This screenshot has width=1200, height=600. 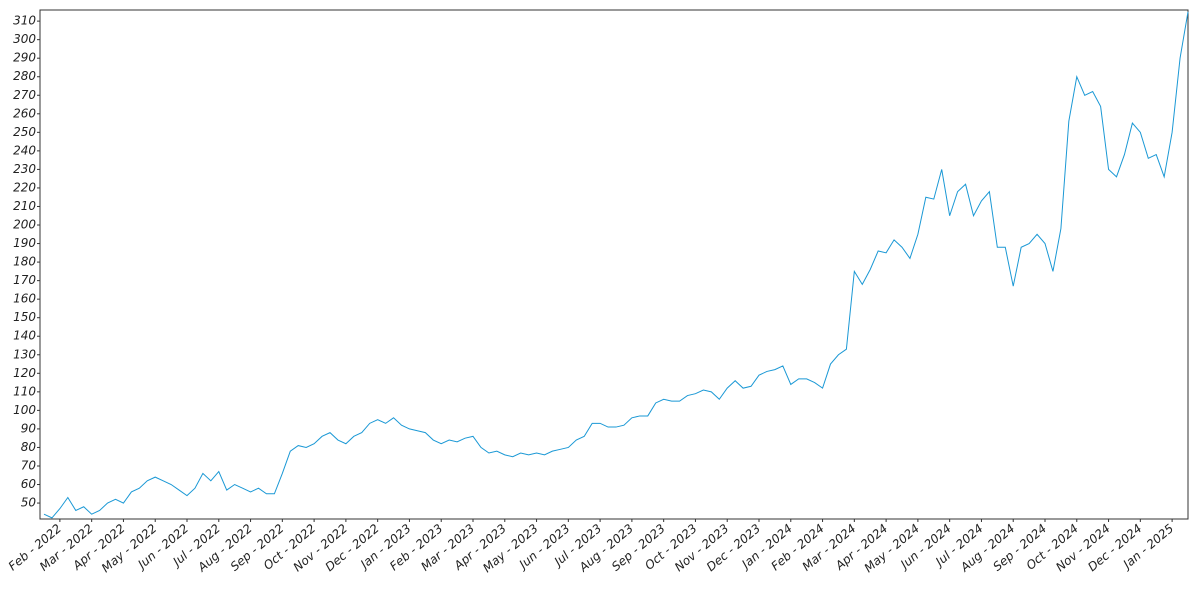 I want to click on y-tick-label: 140, so click(x=24, y=336).